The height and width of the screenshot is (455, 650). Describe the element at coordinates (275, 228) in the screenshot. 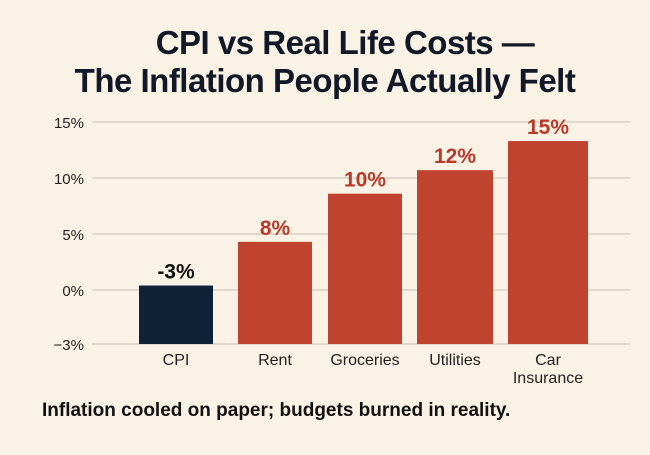

I see `data-label: 8%` at that location.